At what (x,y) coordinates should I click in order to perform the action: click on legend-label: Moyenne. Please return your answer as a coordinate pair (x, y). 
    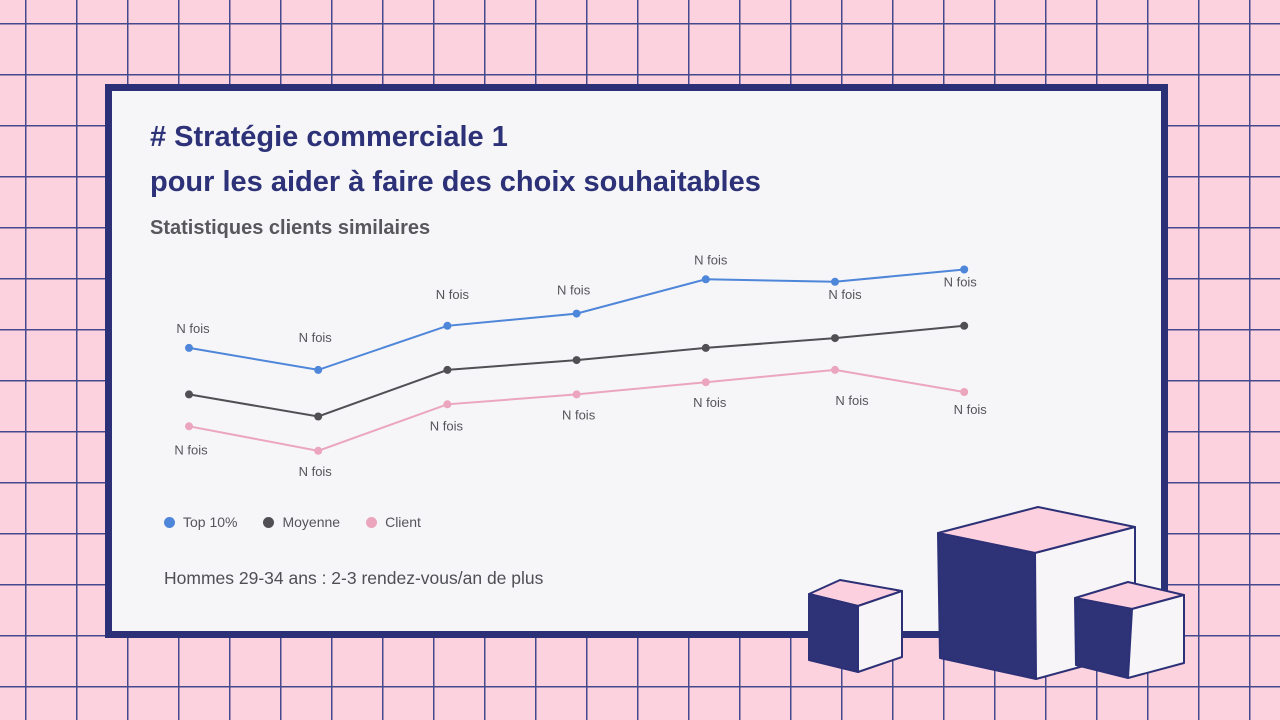
    Looking at the image, I should click on (311, 522).